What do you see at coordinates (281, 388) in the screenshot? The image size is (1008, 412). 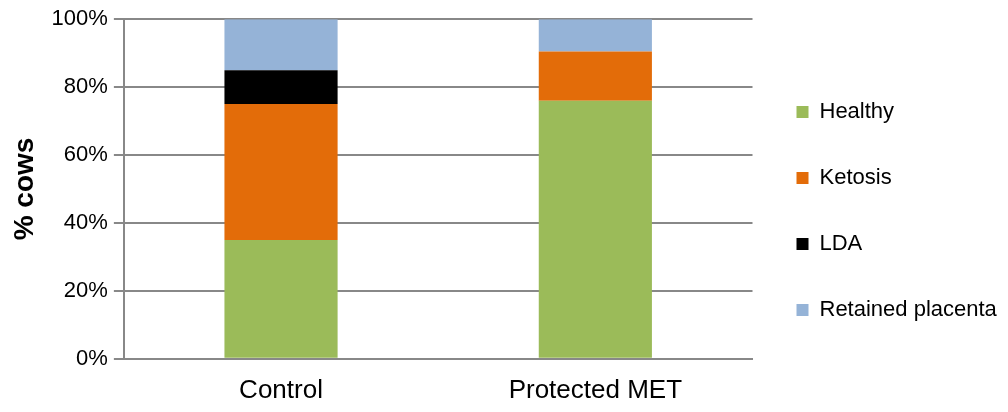 I see `x-tick-label: Control` at bounding box center [281, 388].